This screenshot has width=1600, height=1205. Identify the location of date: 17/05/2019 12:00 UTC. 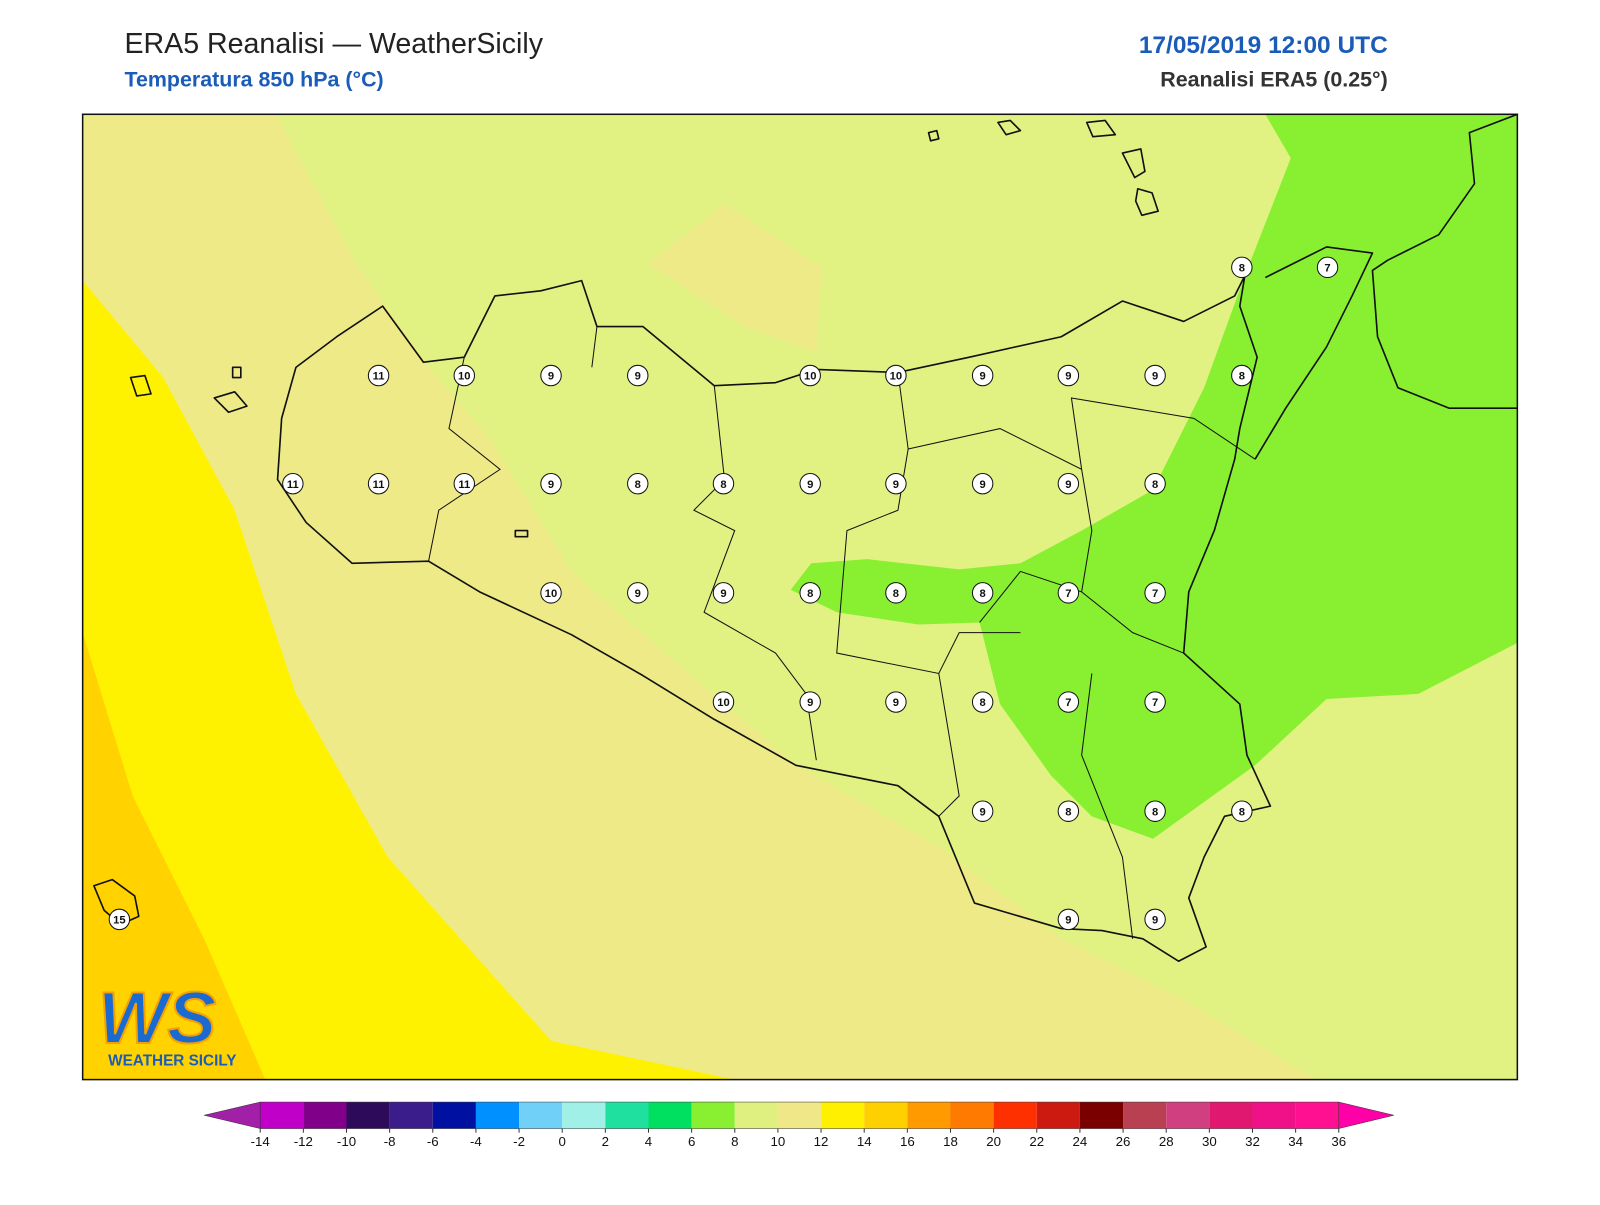
(1263, 45).